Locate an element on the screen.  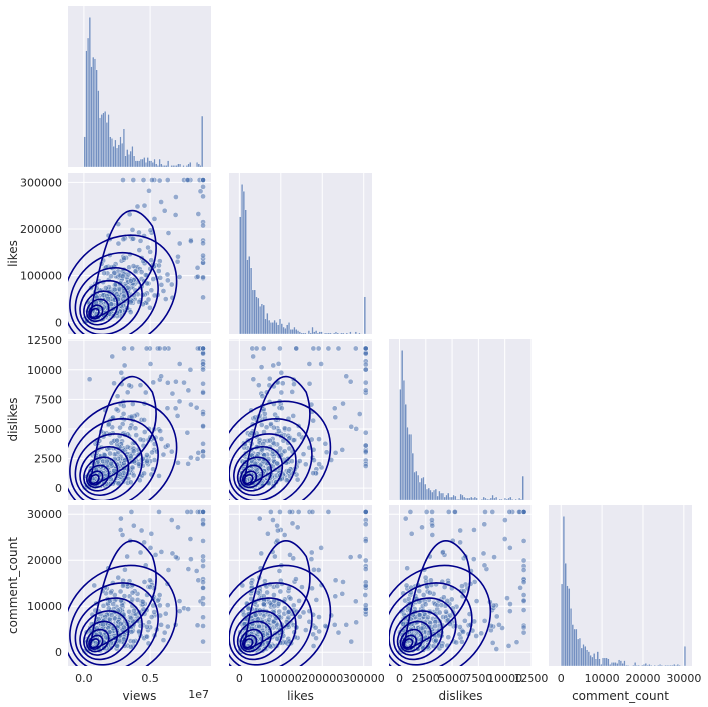
scatter-points is located at coordinates (299, 422).